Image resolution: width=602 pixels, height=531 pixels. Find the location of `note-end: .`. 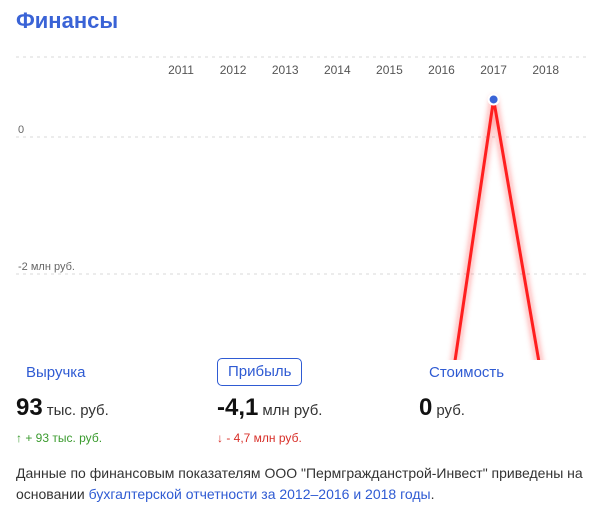

note-end: . is located at coordinates (432, 494).